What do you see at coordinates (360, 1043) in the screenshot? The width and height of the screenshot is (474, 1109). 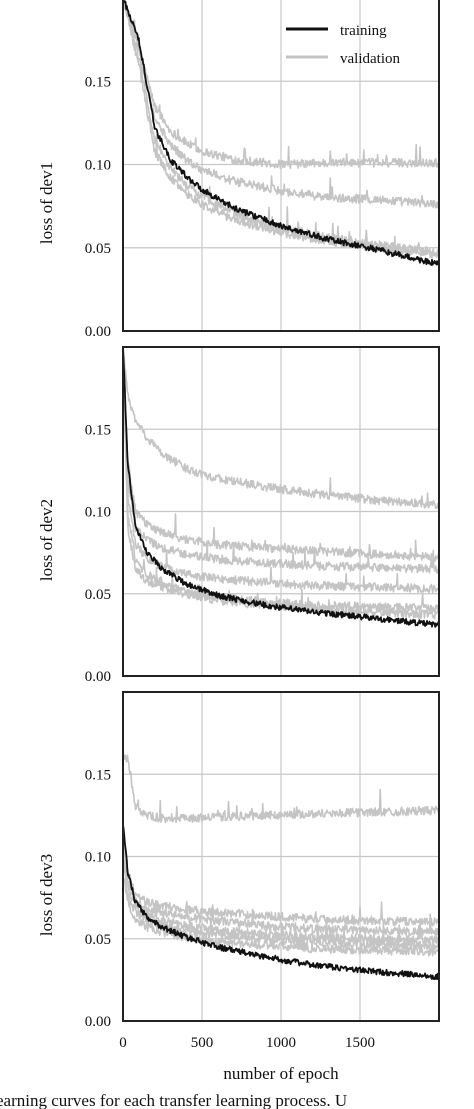 I see `x-tick-label: 1500` at bounding box center [360, 1043].